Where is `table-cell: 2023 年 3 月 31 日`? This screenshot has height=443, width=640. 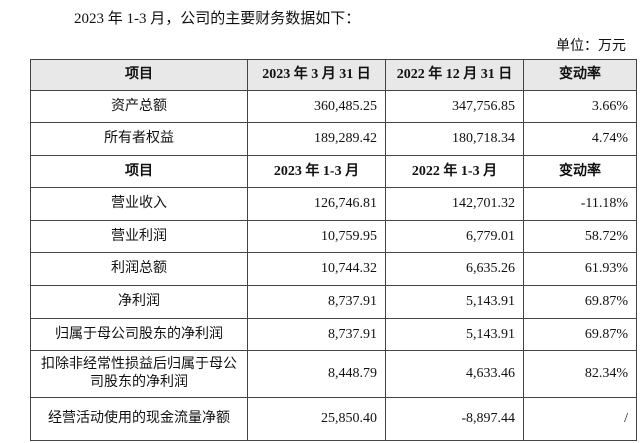 table-cell: 2023 年 3 月 31 日 is located at coordinates (316, 75).